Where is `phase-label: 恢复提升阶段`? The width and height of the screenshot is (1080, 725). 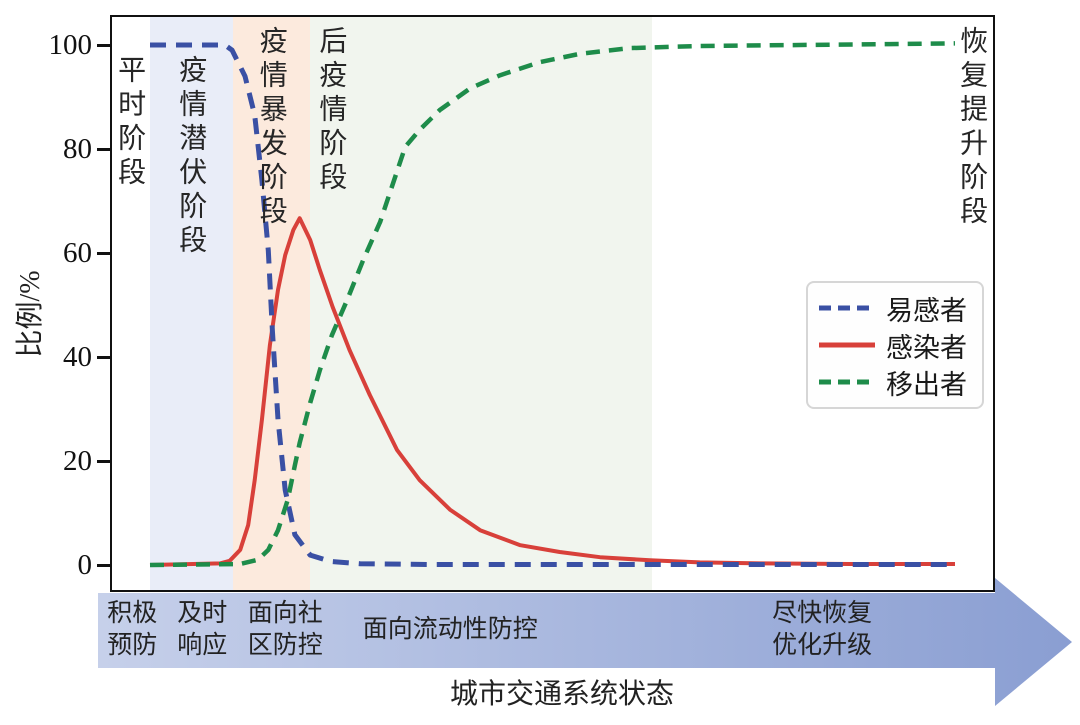 phase-label: 恢复提升阶段 is located at coordinates (972, 128).